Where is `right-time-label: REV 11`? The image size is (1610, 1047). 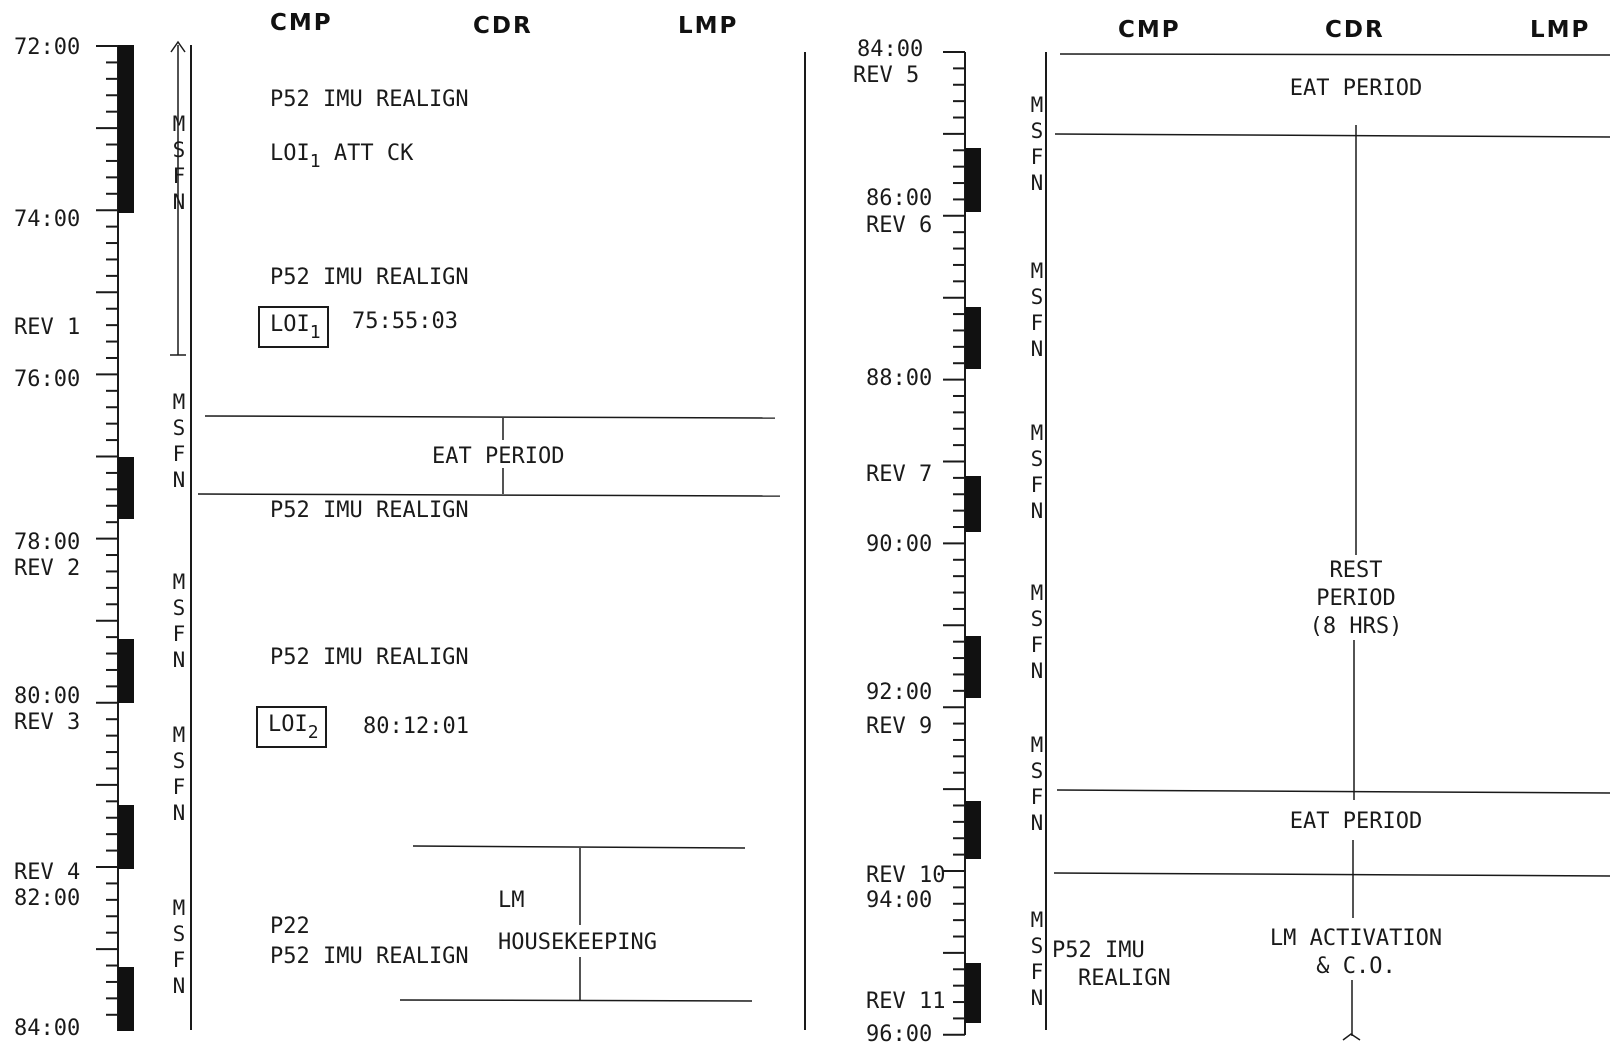
right-time-label: REV 11 is located at coordinates (906, 1001).